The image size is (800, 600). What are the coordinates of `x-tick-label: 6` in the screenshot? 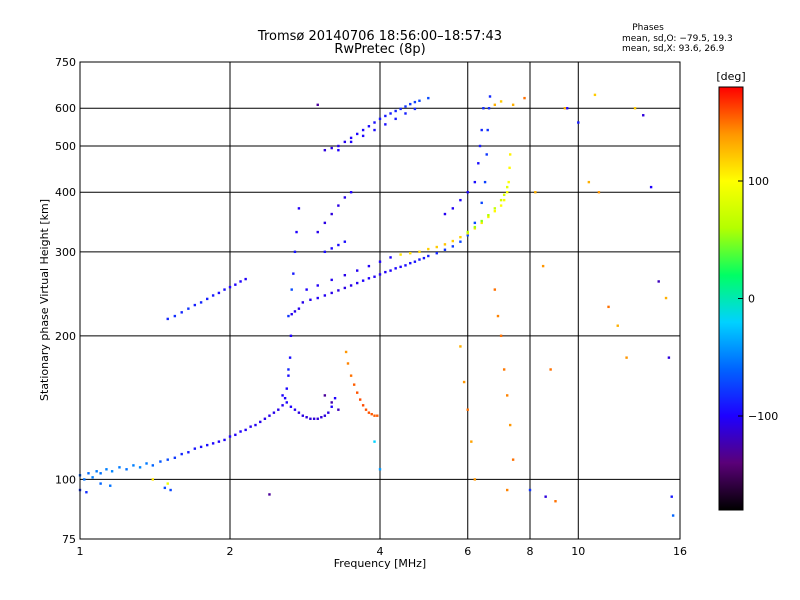 It's located at (467, 551).